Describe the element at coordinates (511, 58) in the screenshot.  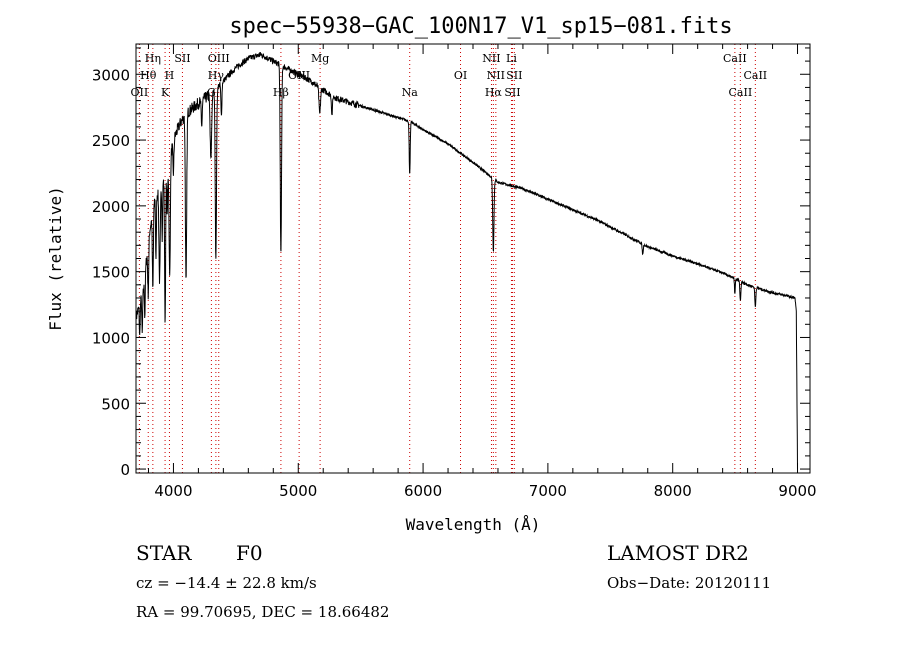
I see `line-label-17: Li` at that location.